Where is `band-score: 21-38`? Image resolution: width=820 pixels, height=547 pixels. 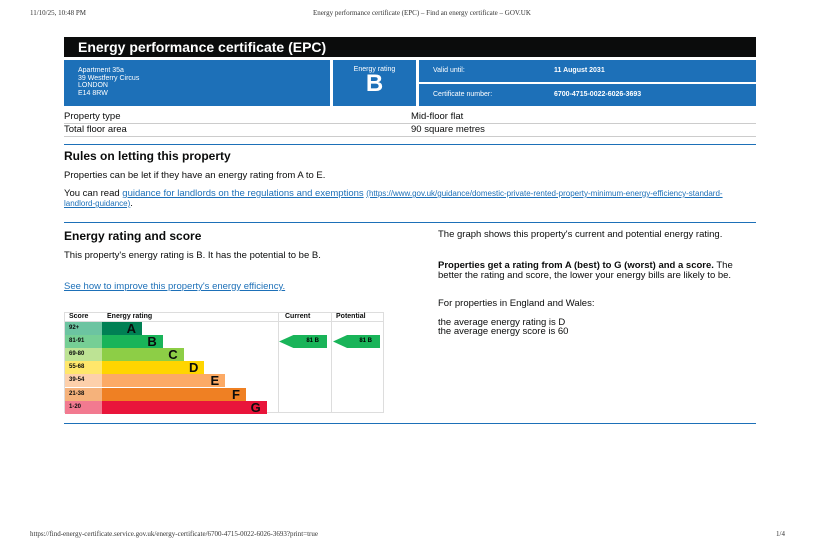 band-score: 21-38 is located at coordinates (83, 394).